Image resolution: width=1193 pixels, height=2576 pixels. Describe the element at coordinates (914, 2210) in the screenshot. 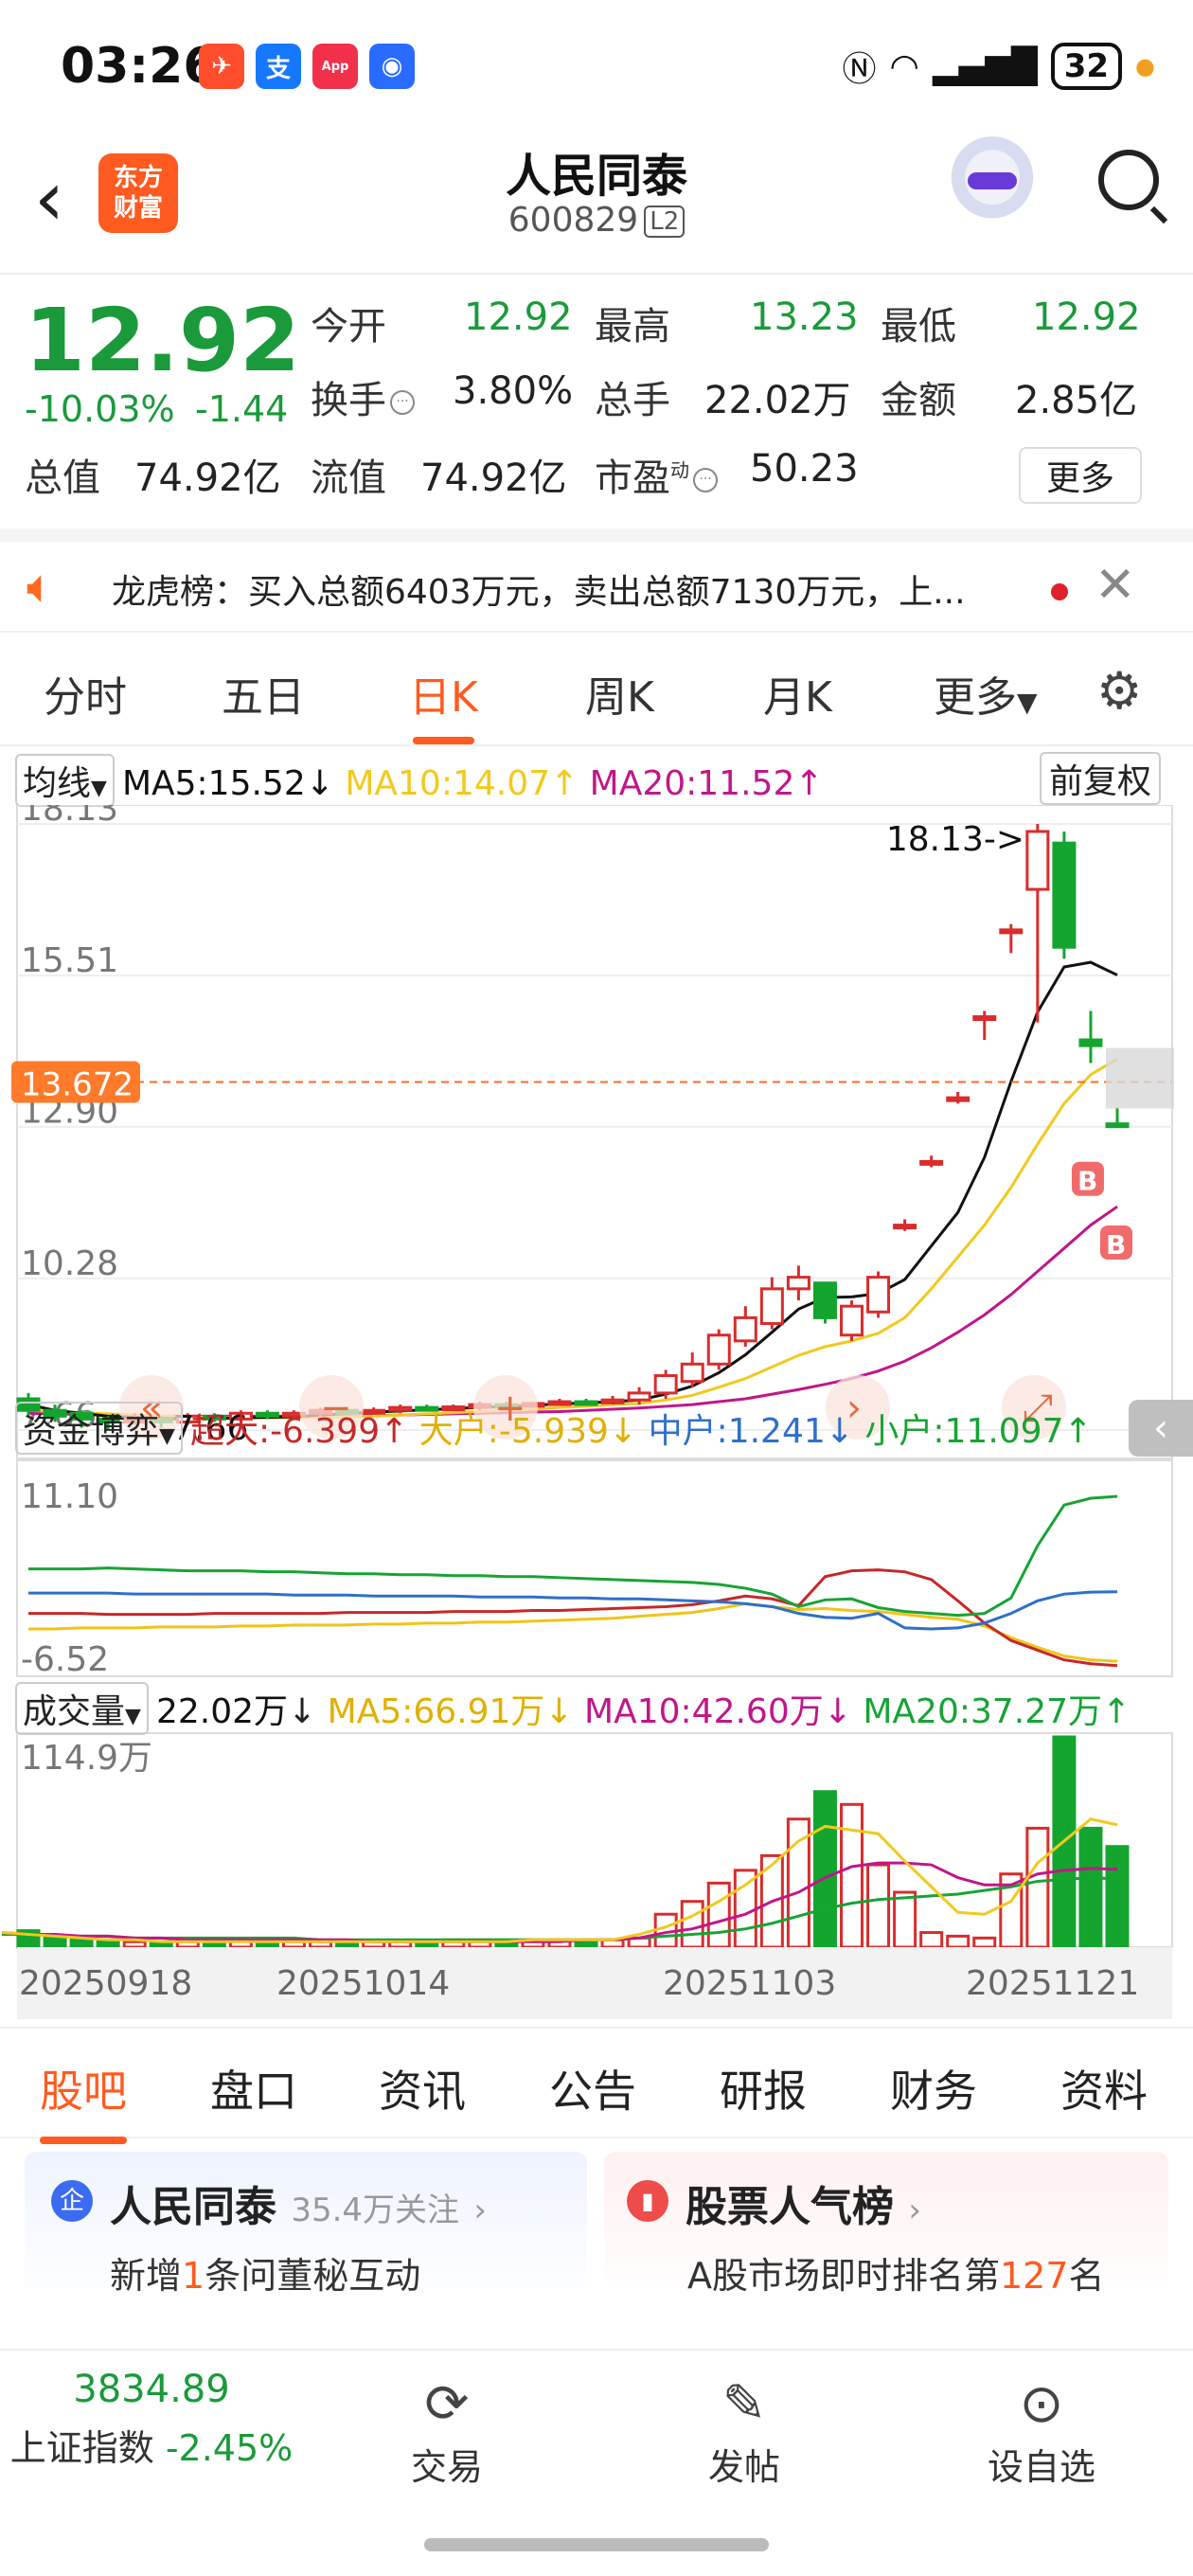

I see `chevron-right-icon: ›` at that location.